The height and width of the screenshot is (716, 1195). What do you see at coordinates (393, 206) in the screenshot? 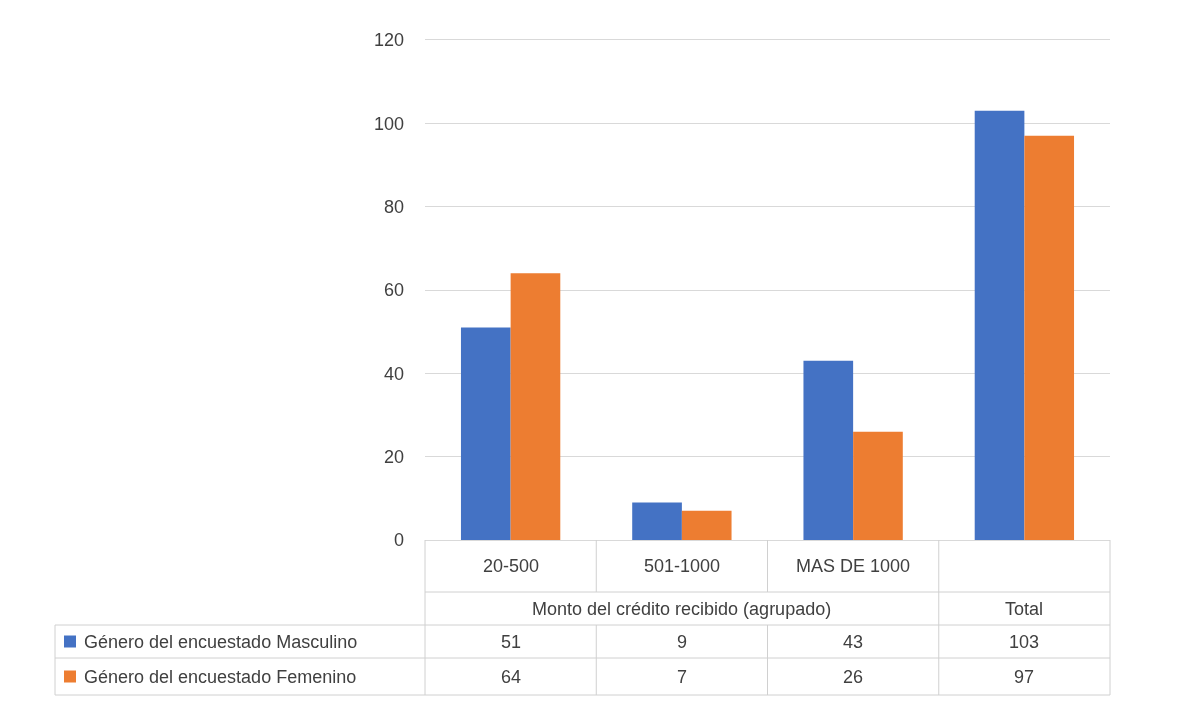
I see `y-tick-label: 80` at bounding box center [393, 206].